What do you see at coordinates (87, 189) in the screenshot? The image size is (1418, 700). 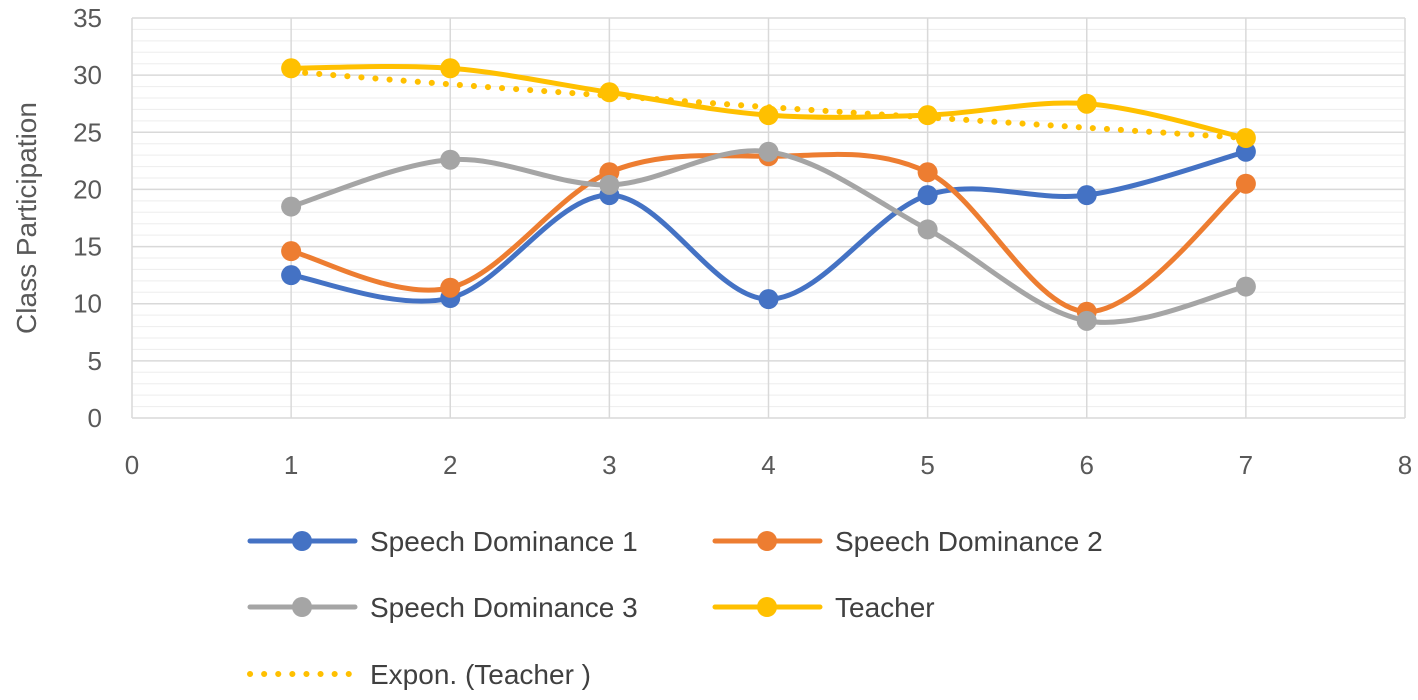 I see `y-tick-label: 20` at bounding box center [87, 189].